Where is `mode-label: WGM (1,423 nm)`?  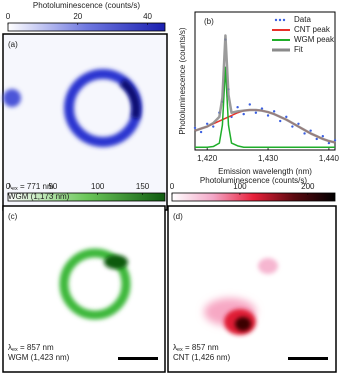
mode-label: WGM (1,423 nm) is located at coordinates (39, 357).